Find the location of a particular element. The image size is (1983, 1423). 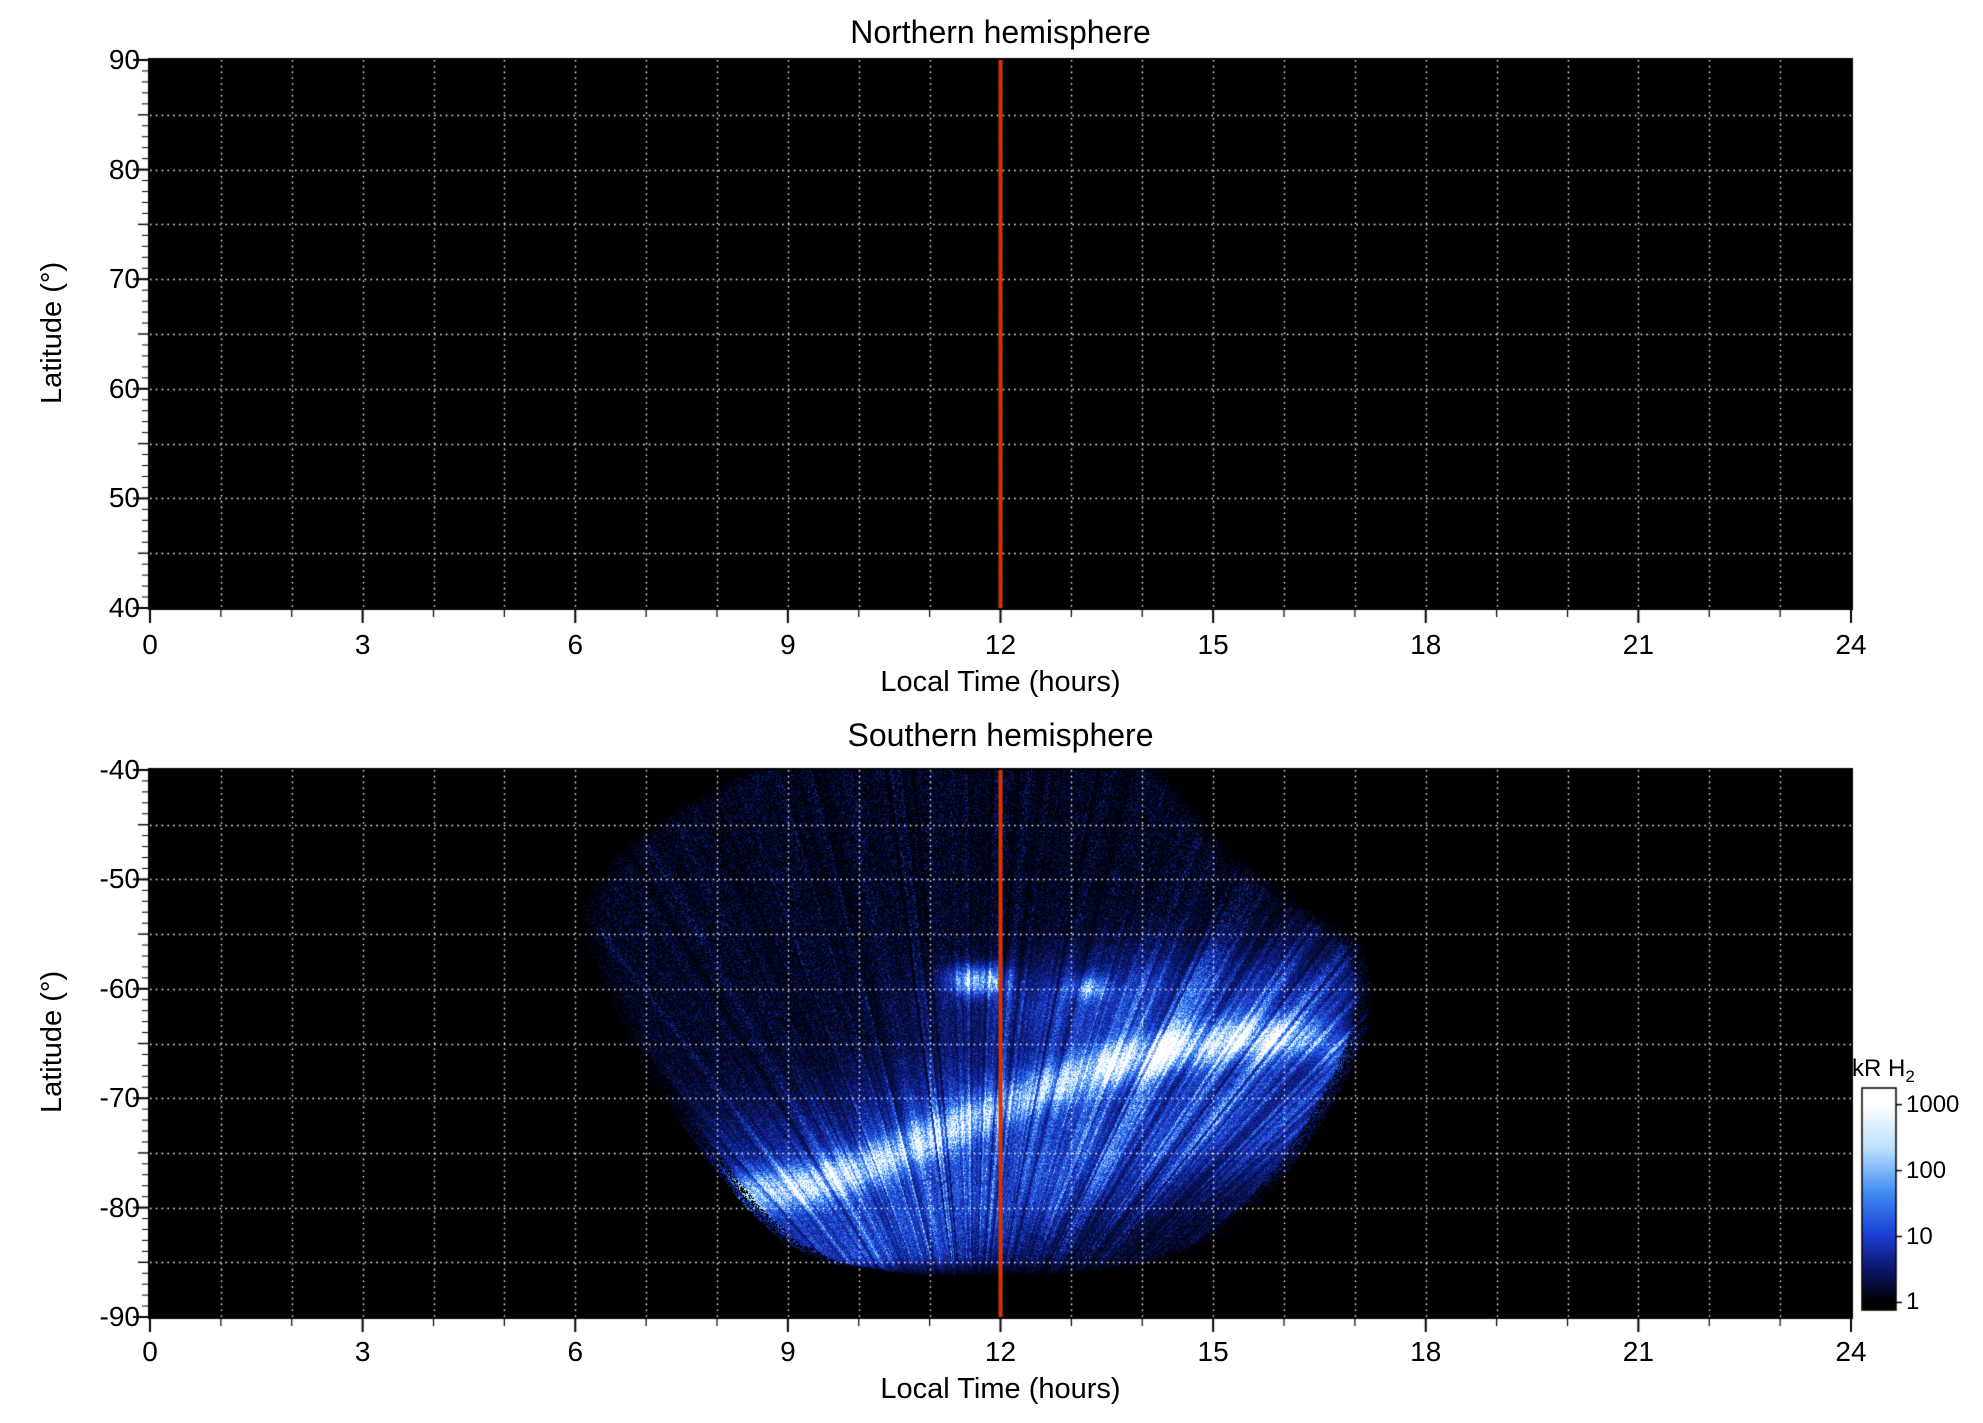

colorbar-tick-label: 1 is located at coordinates (1913, 1302).